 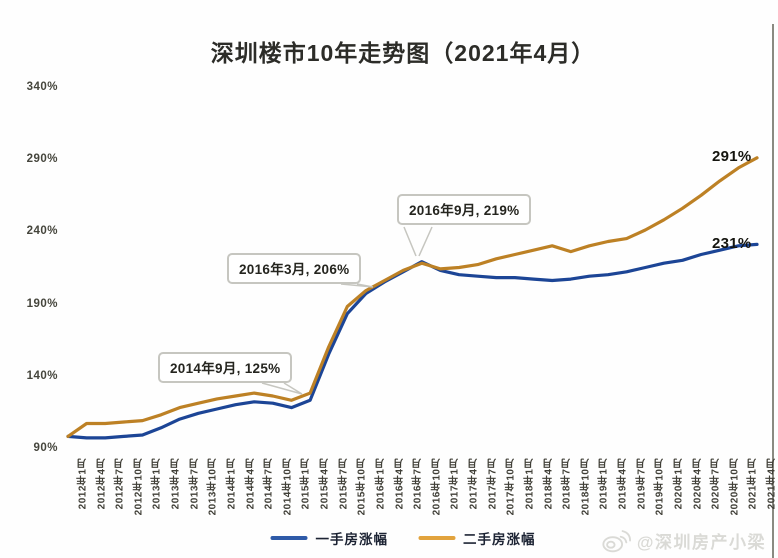 What do you see at coordinates (464, 209) in the screenshot?
I see `annotation-2016-09: 2016年9月, 219%` at bounding box center [464, 209].